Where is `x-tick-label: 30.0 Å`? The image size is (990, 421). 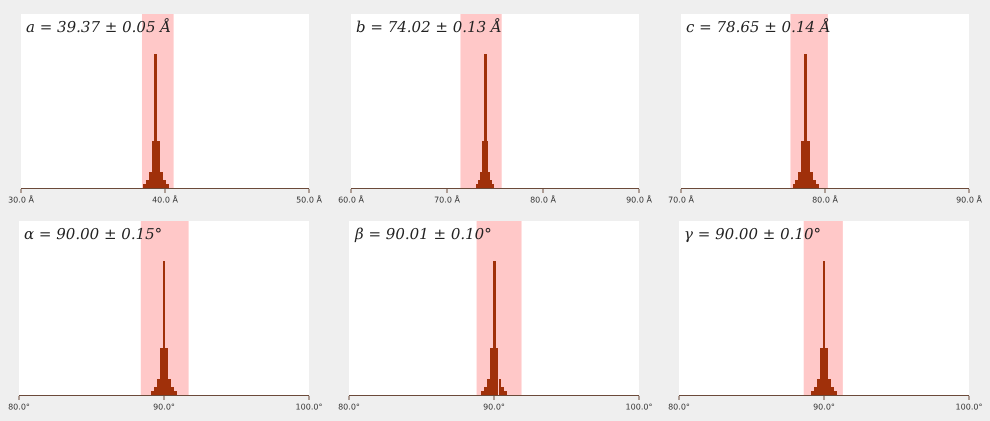 x-tick-label: 30.0 Å is located at coordinates (21, 199).